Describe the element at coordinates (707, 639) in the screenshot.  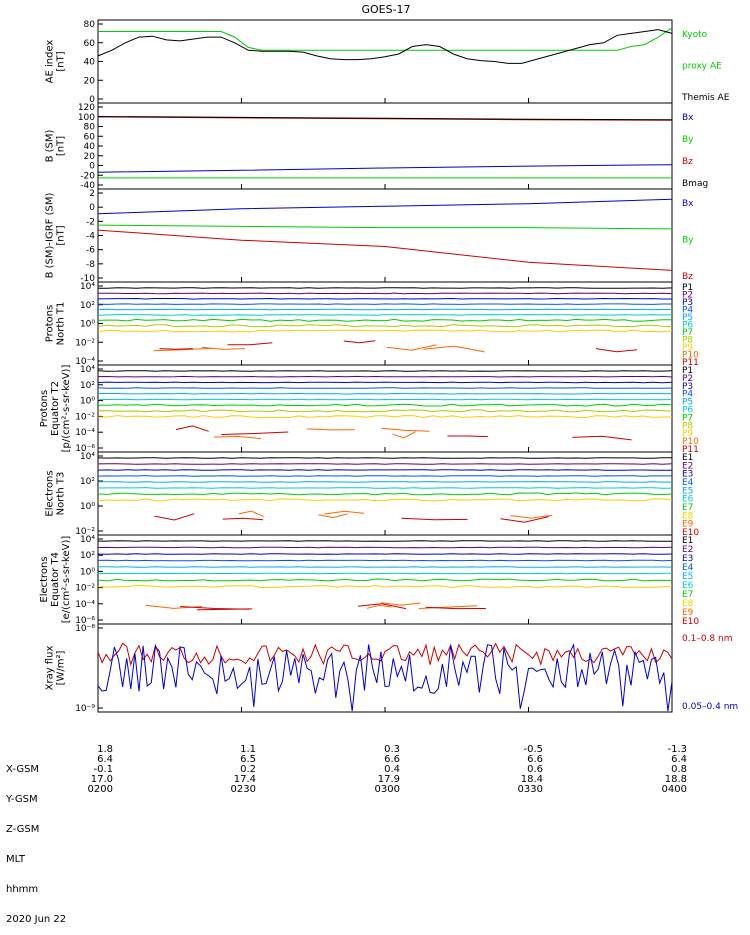
I see `legend-entry: 0.1–0.8 nm` at that location.